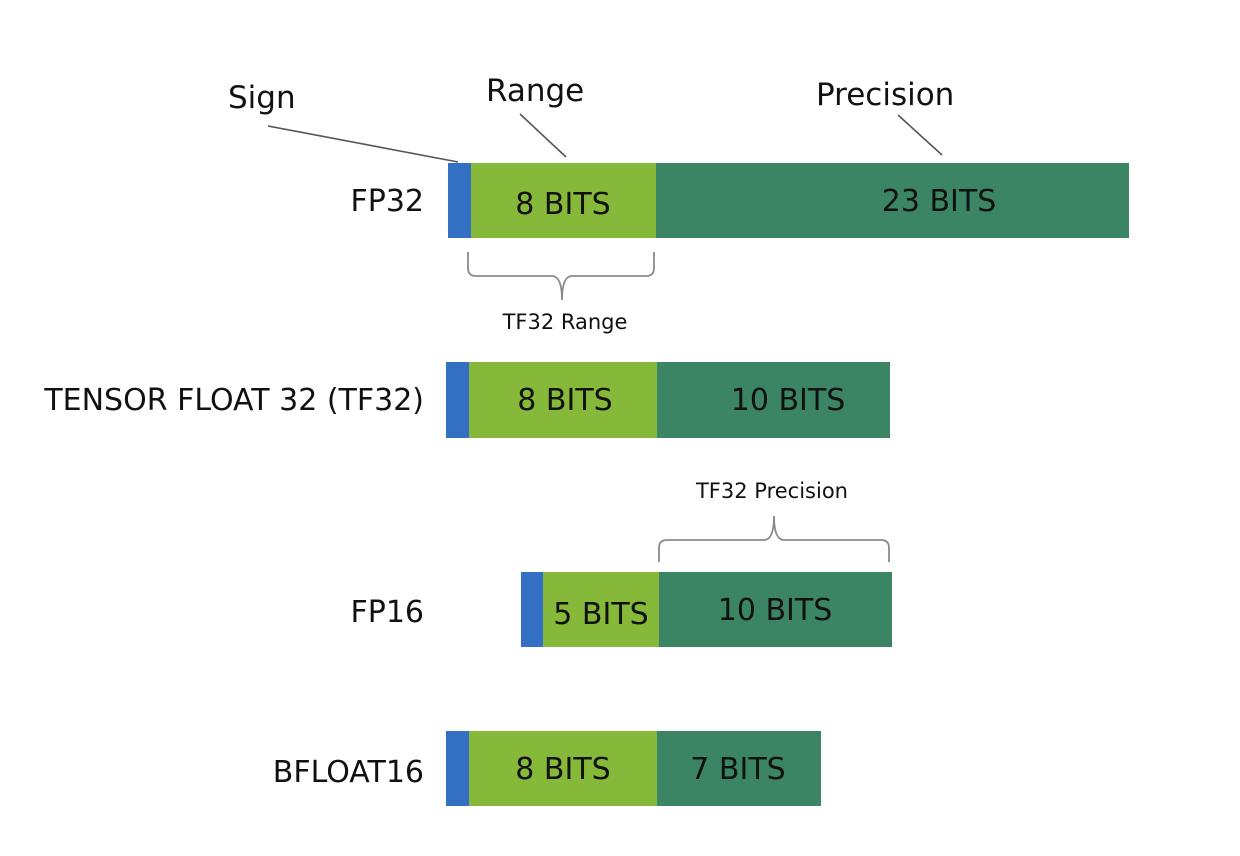  I want to click on mantissa-bits-label: 7 BITS, so click(737, 769).